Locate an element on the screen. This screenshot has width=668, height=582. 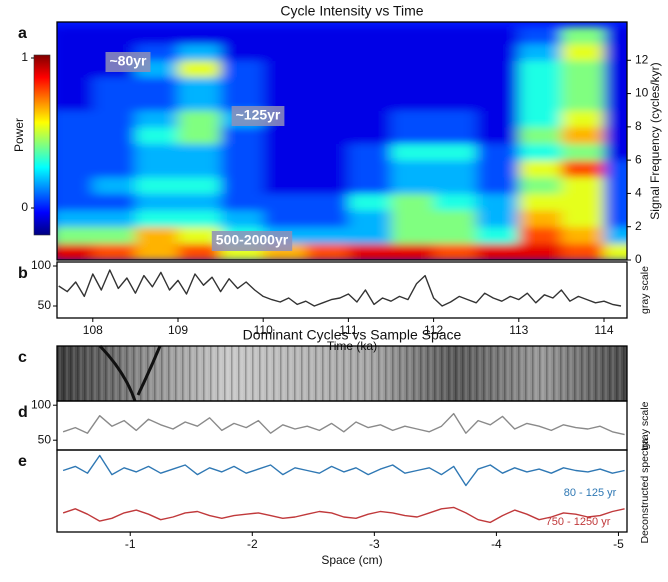
annotation: ~80yr is located at coordinates (129, 61).